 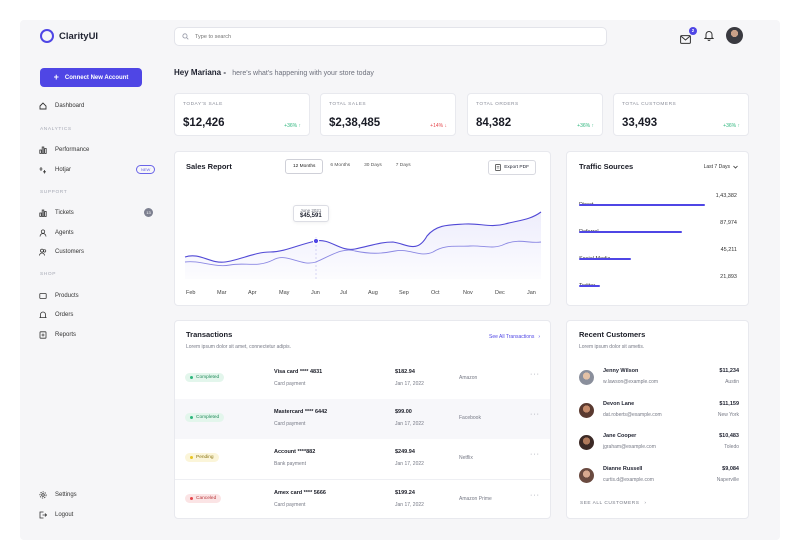 I want to click on traffic-row: Twitter 21,893, so click(x=658, y=283).